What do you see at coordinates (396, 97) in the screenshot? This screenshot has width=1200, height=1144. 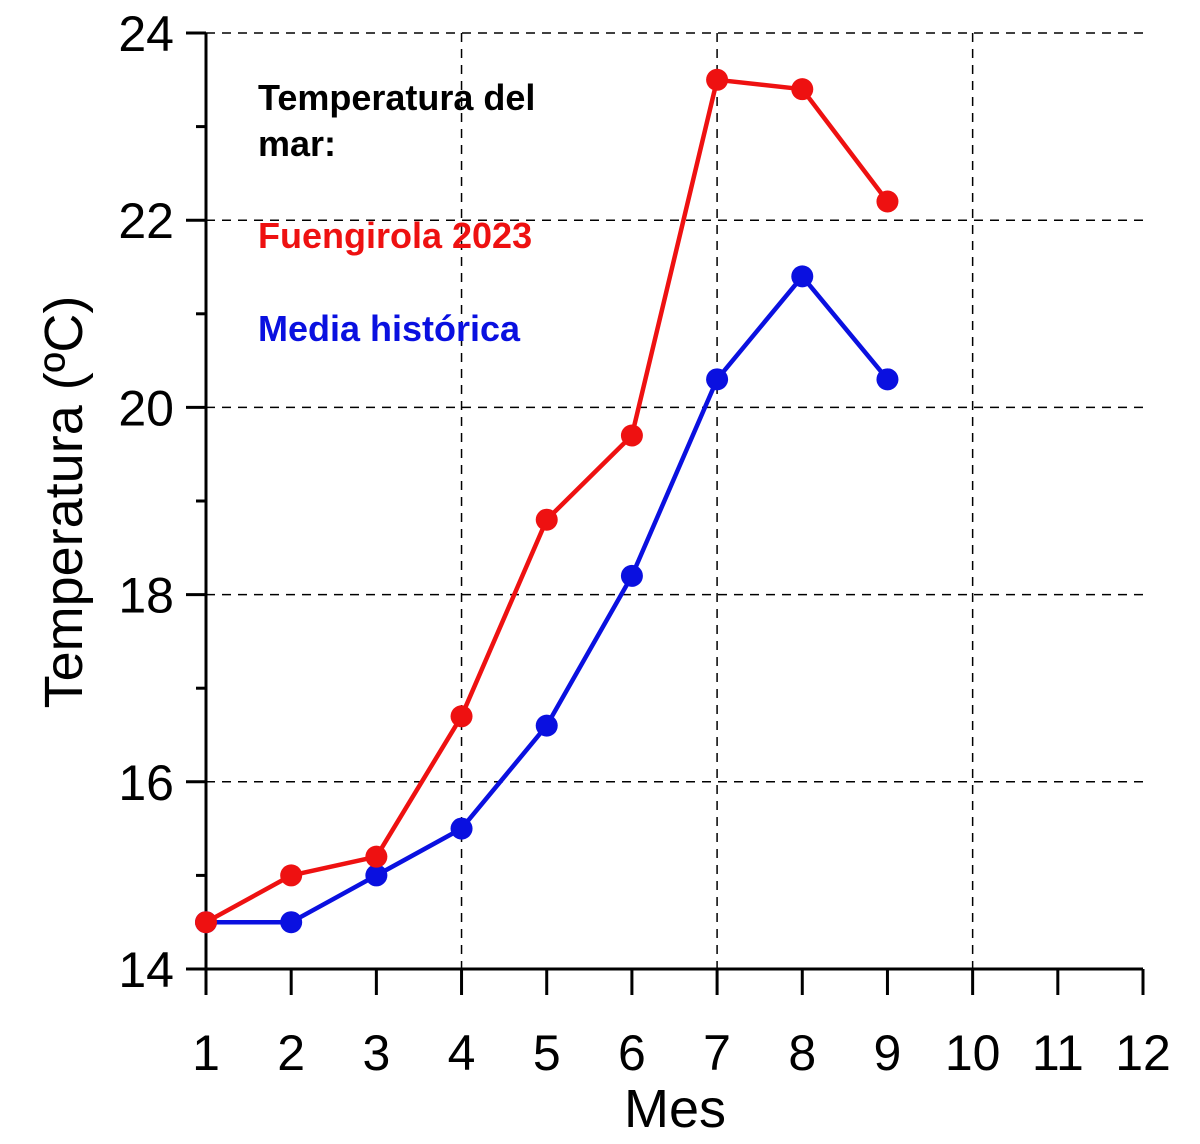 I see `legend-heading-line-1: Temperatura del` at bounding box center [396, 97].